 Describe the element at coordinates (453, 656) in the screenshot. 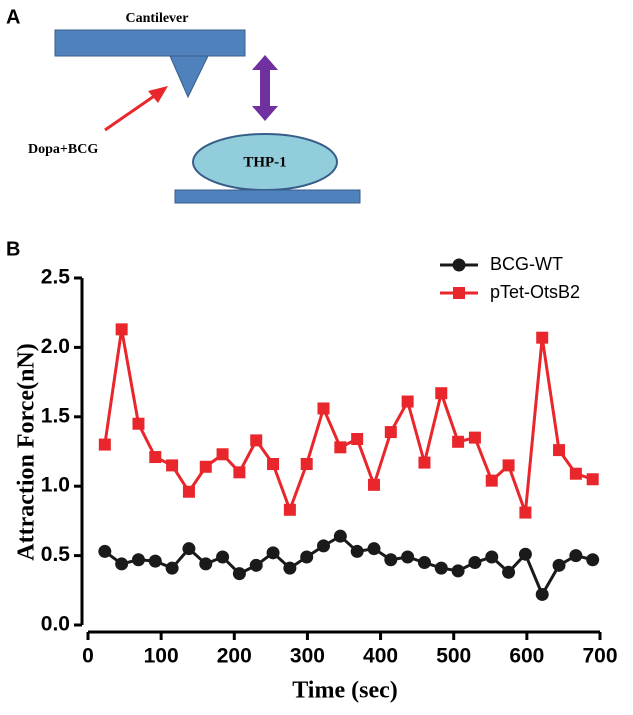

I see `x-tick-label: 500` at that location.